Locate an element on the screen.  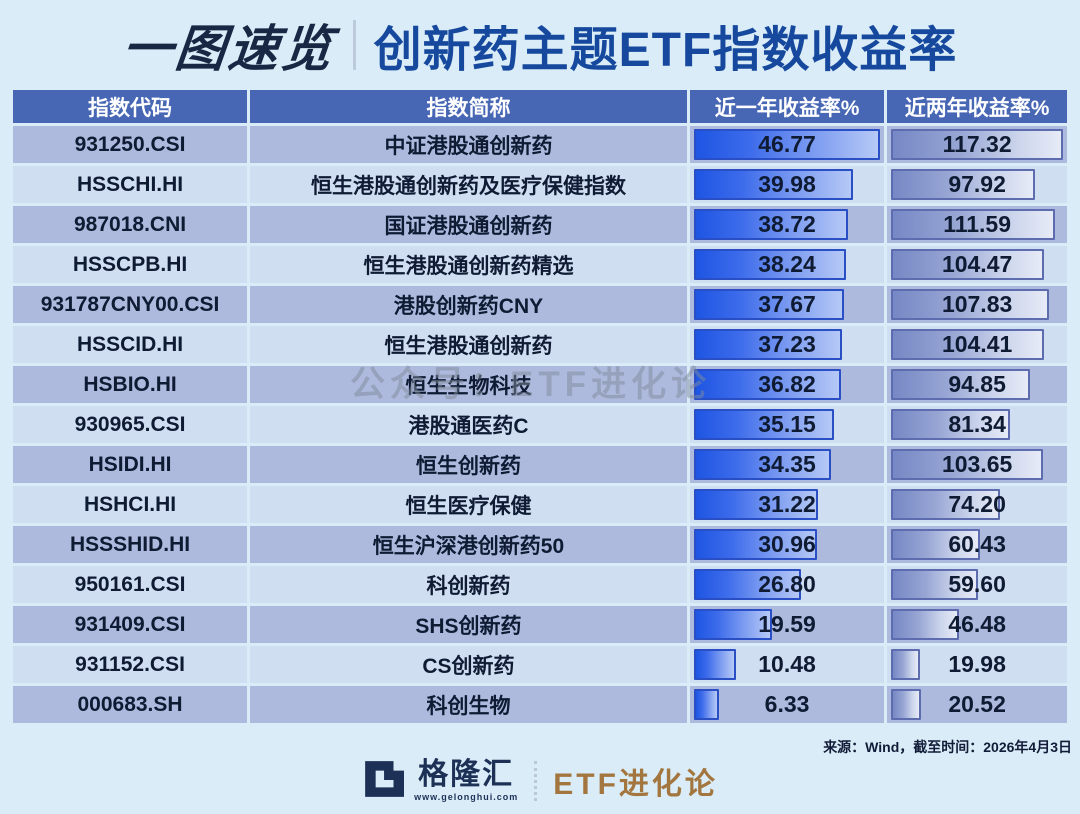
year1-return-cell: 46.77 is located at coordinates (787, 144).